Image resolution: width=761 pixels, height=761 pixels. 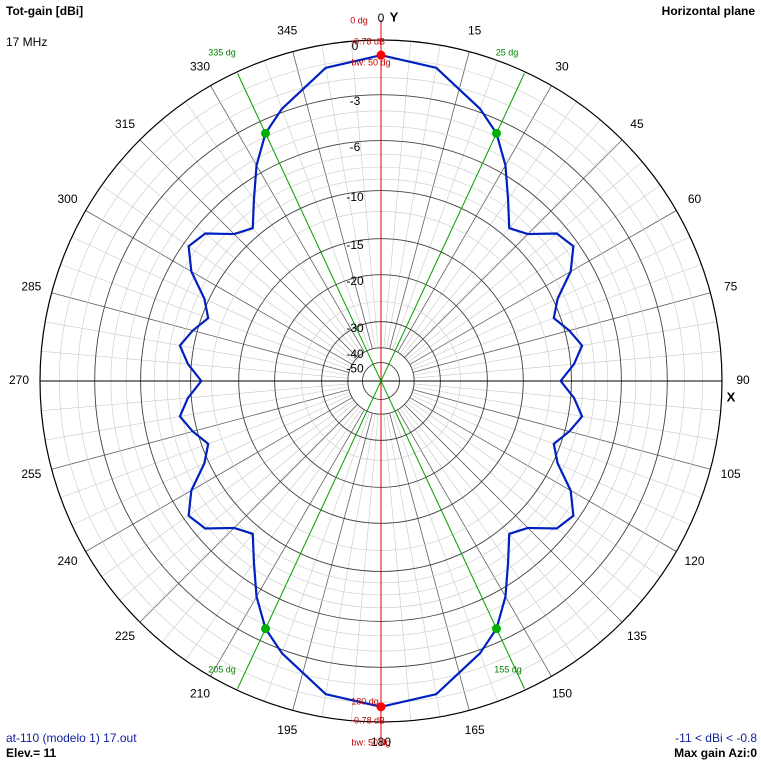 What do you see at coordinates (355, 197) in the screenshot?
I see `radial-tick-label: -10` at bounding box center [355, 197].